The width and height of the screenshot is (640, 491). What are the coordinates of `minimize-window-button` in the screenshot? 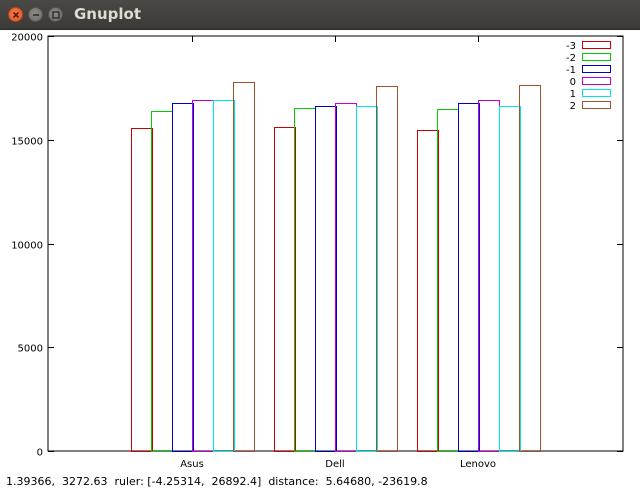 It's located at (35, 14).